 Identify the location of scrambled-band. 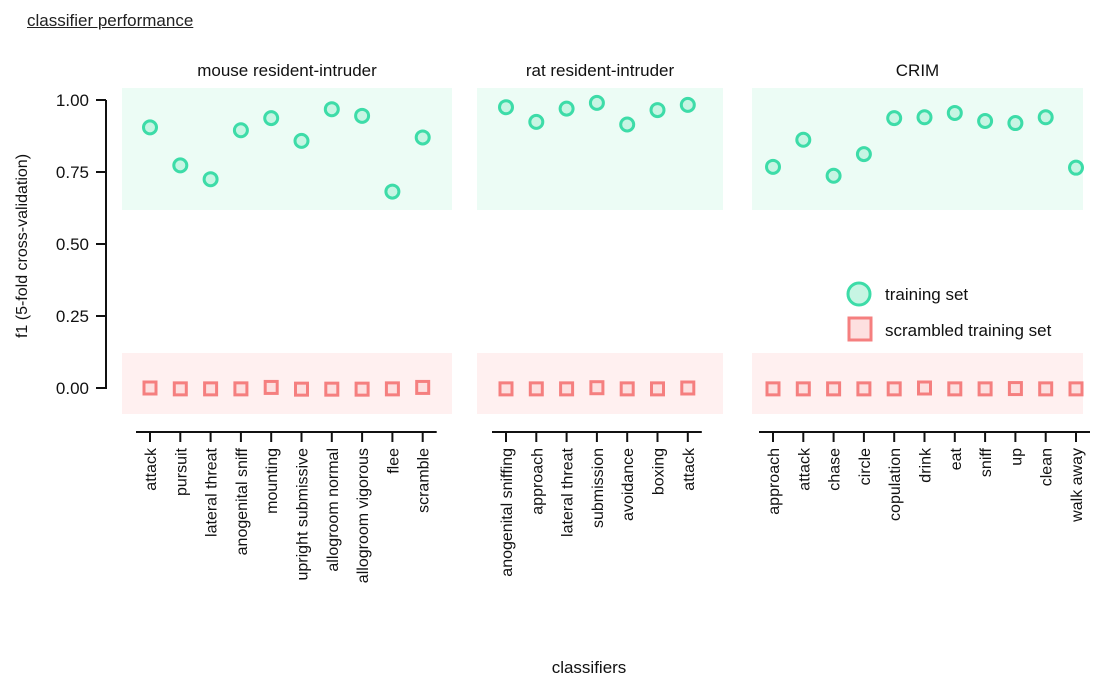
(287, 383).